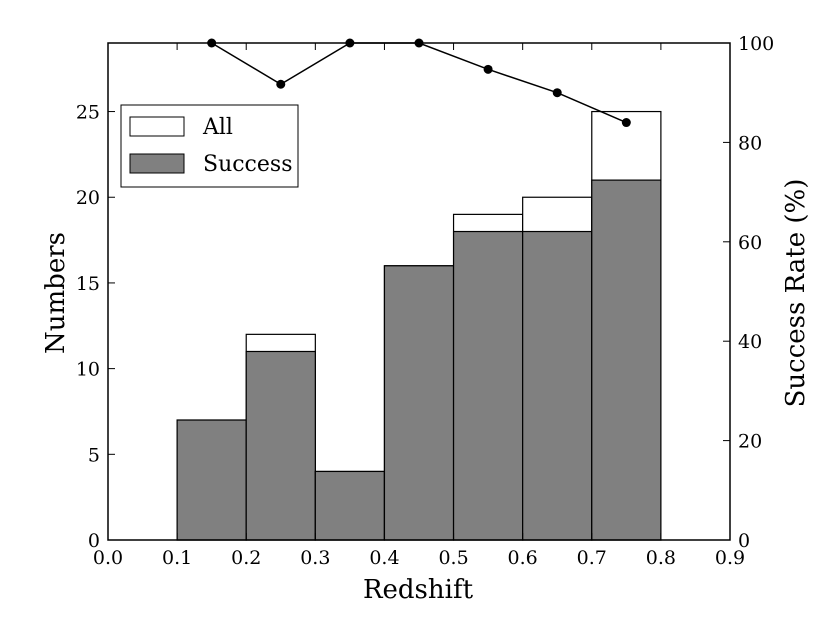 The height and width of the screenshot is (623, 830). I want to click on y2-axis-label: Success Rate (%), so click(796, 293).